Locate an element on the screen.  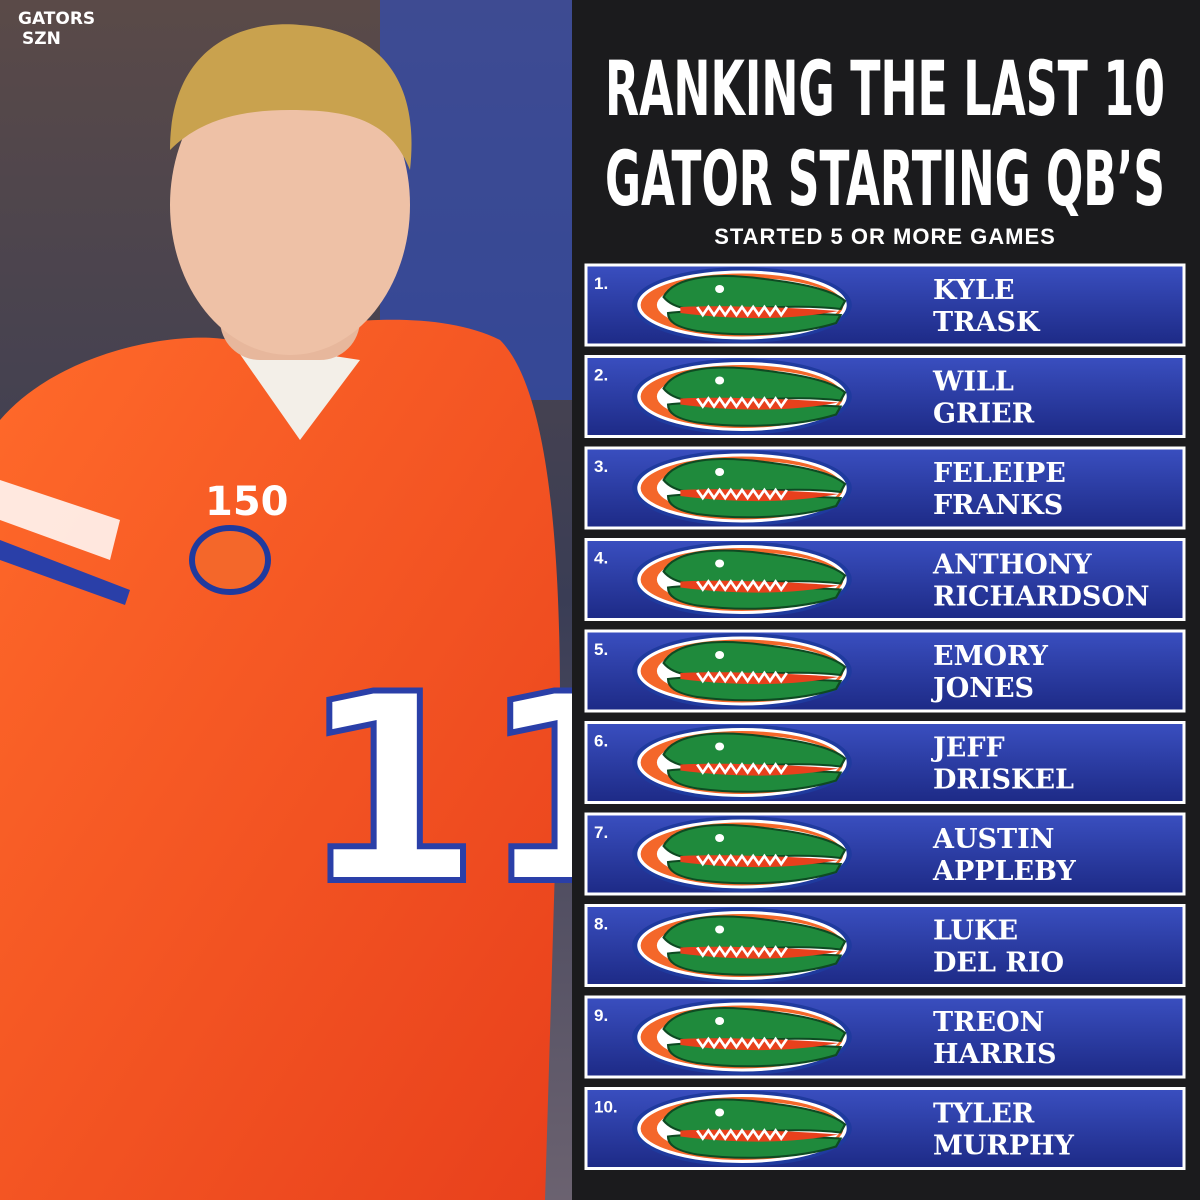
hair is located at coordinates (291, 97).